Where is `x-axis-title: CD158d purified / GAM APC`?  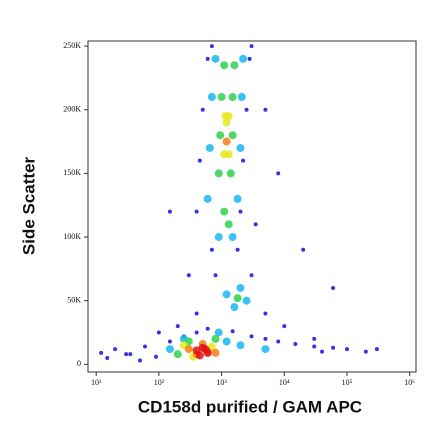
x-axis-title: CD158d purified / GAM APC is located at coordinates (250, 406).